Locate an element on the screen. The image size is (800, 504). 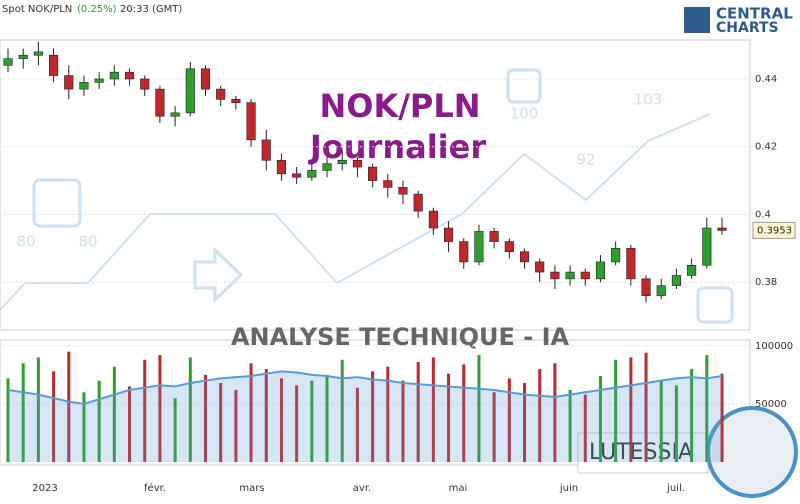
watermark-analysis: ANALYSE TECHNIQUE - IA is located at coordinates (400, 337).